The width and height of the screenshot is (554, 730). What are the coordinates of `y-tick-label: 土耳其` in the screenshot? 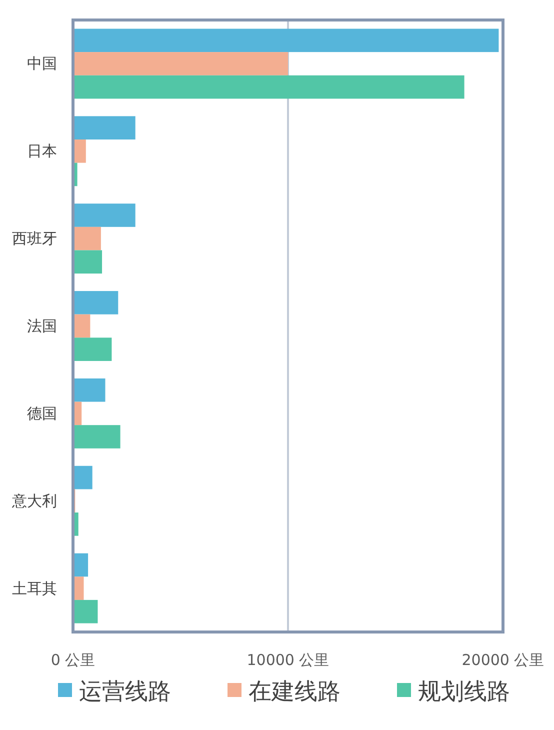 It's located at (34, 588).